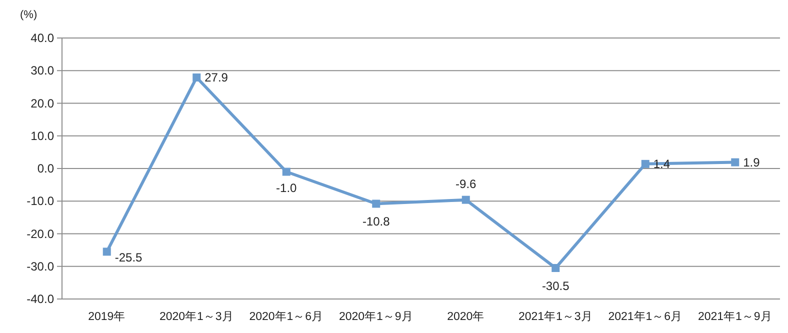  What do you see at coordinates (40, 299) in the screenshot?
I see `y-tick-label: -40.0` at bounding box center [40, 299].